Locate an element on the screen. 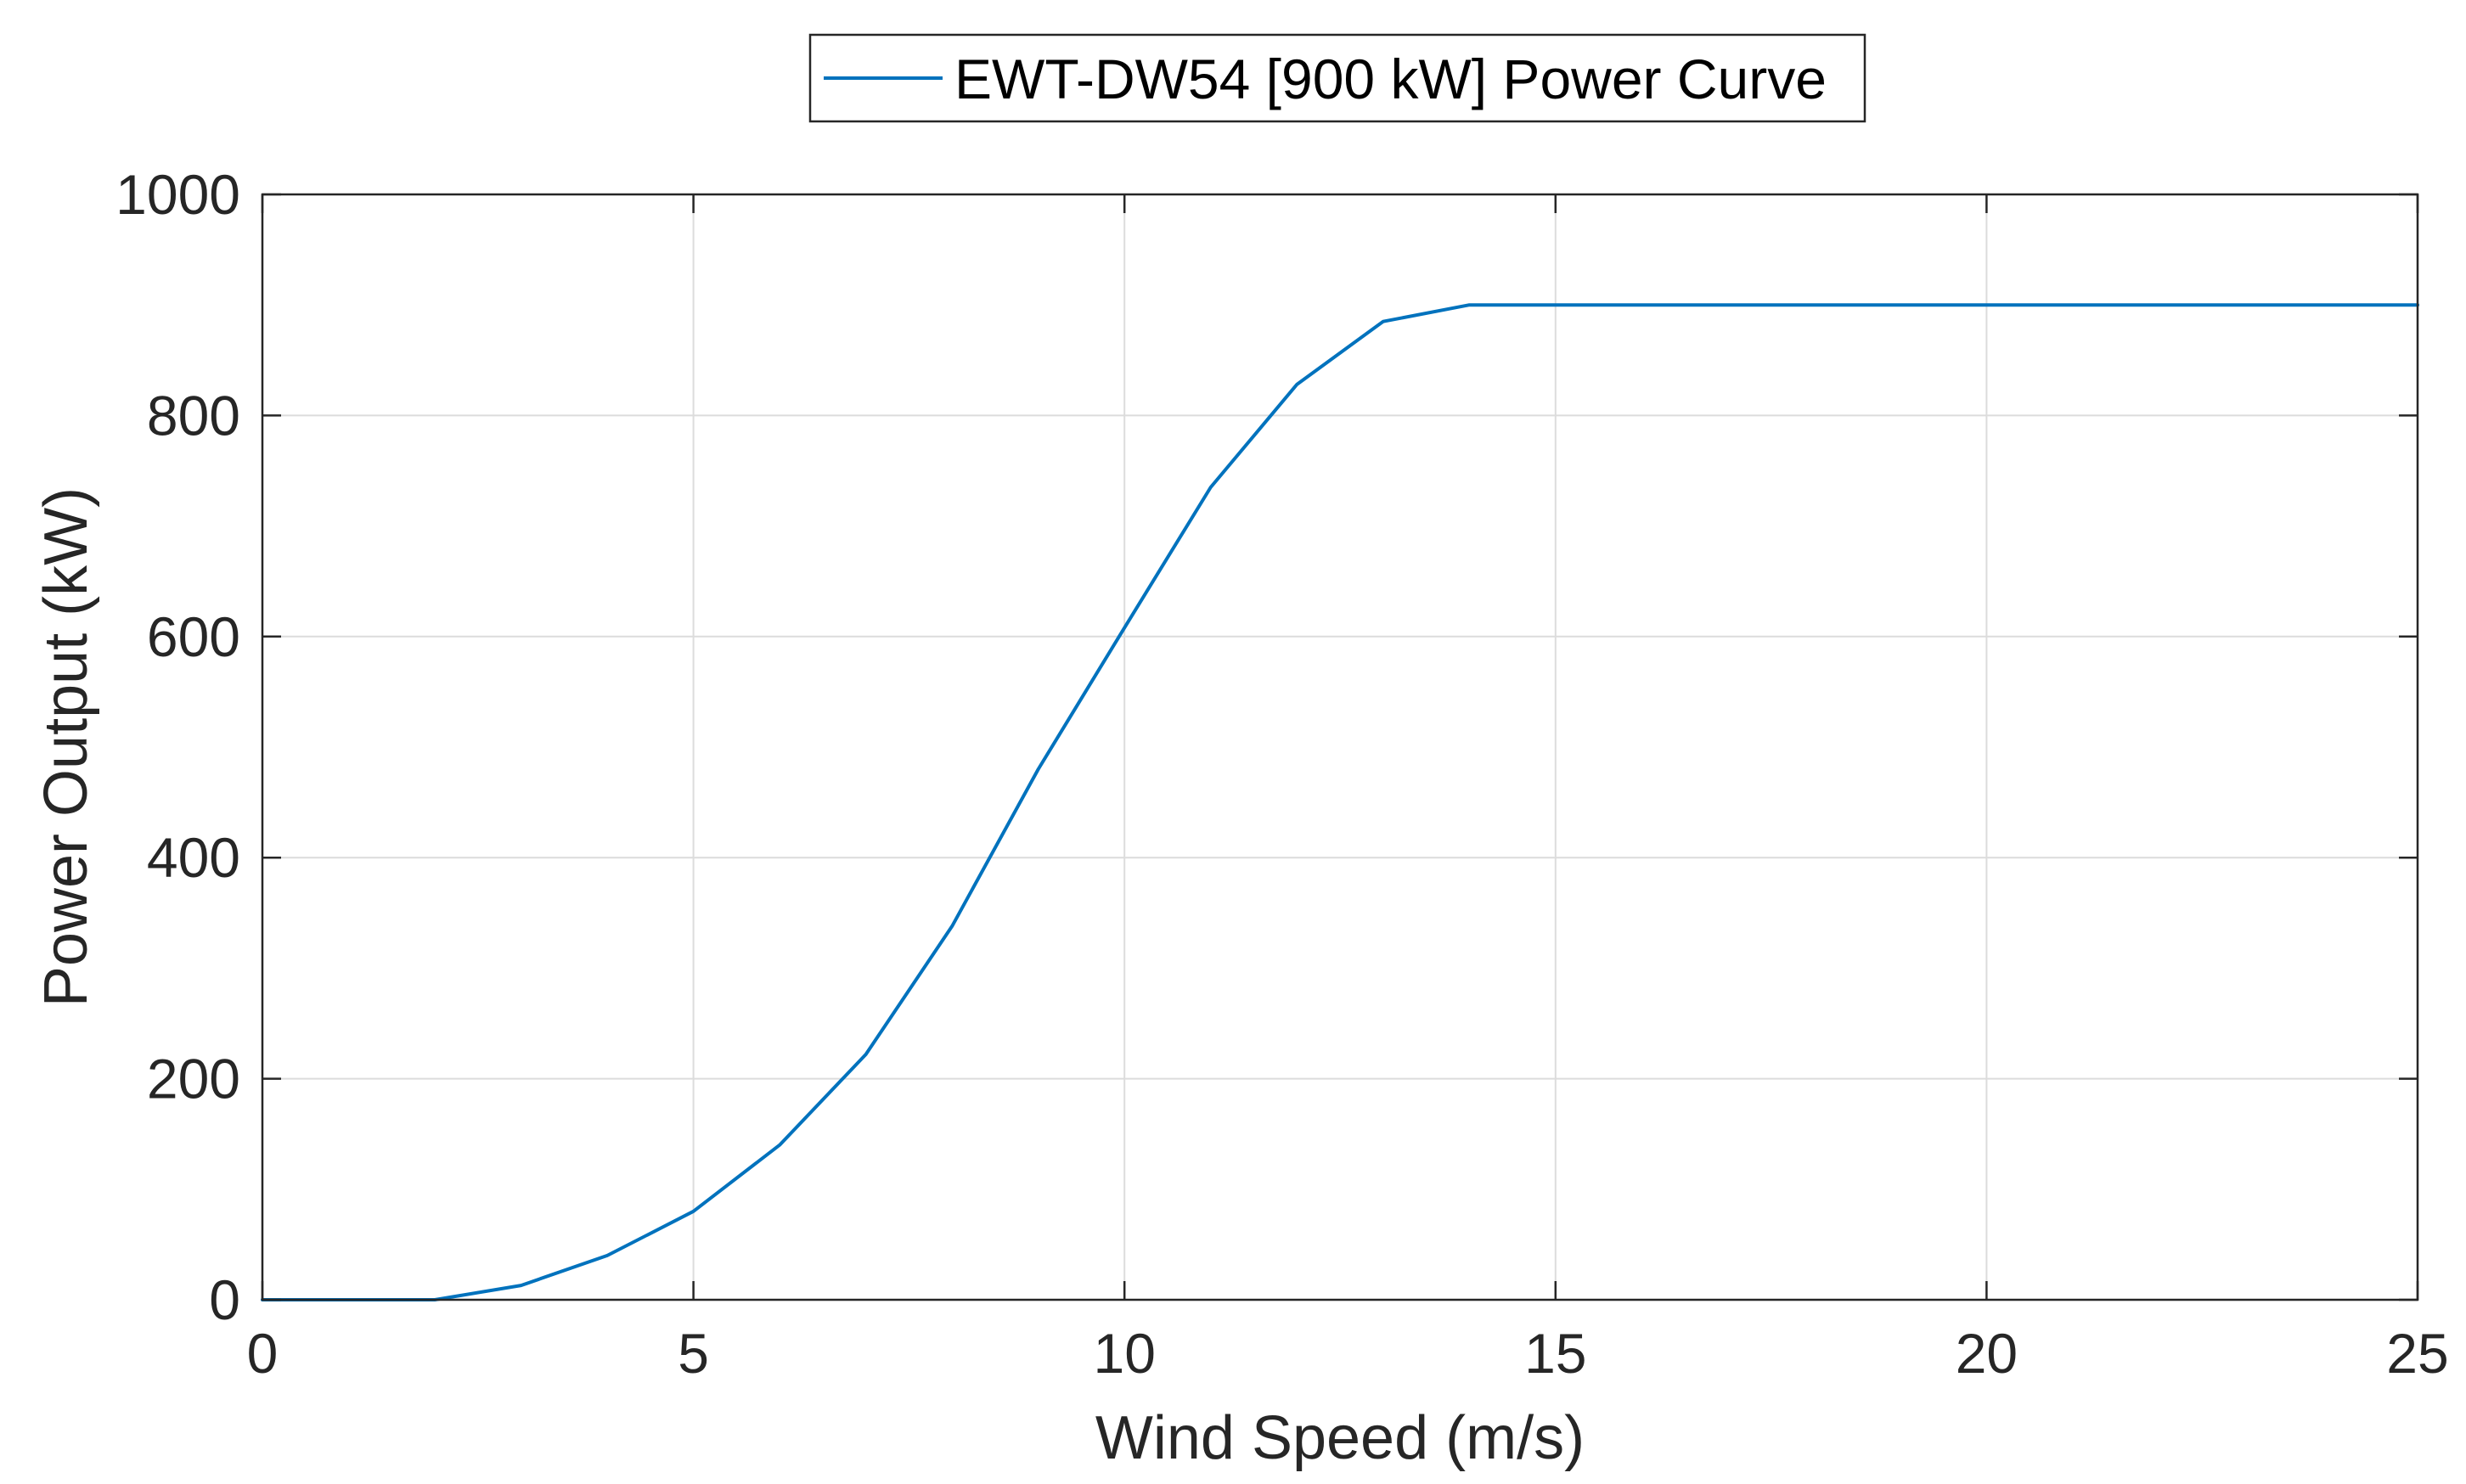 The width and height of the screenshot is (2466, 1484). x-tick-label: 5 is located at coordinates (693, 1353).